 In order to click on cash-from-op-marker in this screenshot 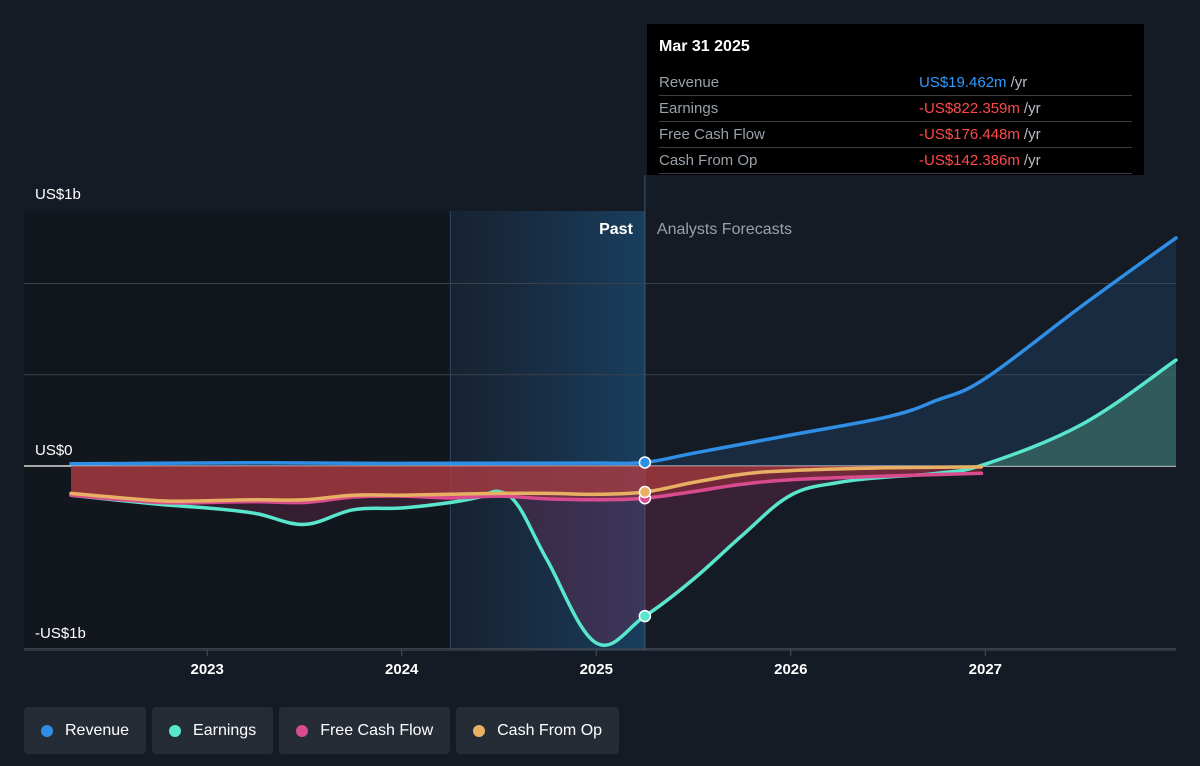, I will do `click(645, 492)`.